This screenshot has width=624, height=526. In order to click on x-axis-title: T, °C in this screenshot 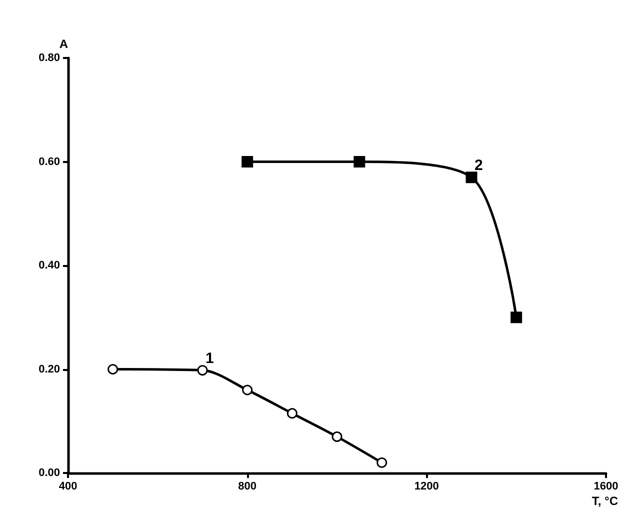, I will do `click(605, 501)`.